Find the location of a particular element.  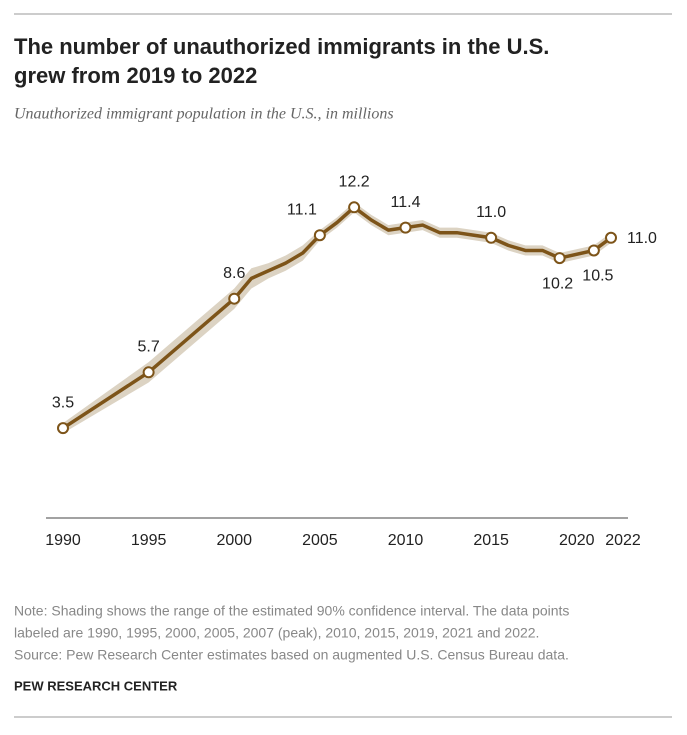

x-tick-label: 2005 is located at coordinates (320, 540).